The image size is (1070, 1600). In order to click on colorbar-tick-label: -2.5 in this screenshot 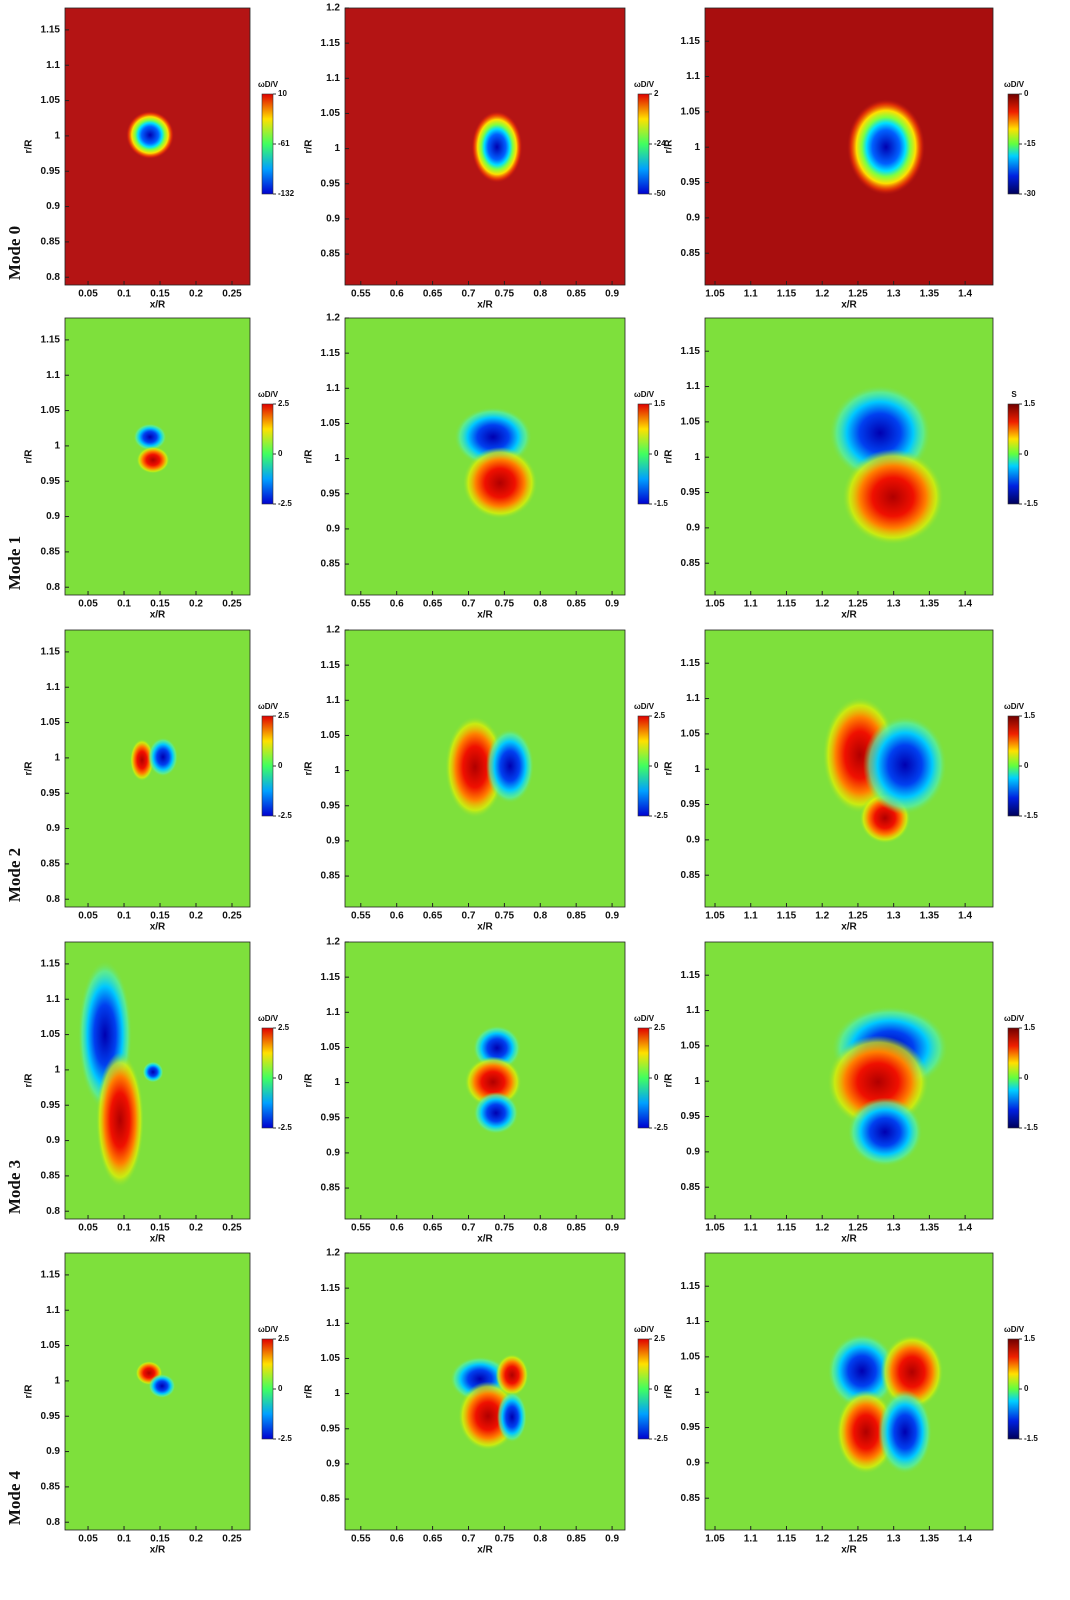, I will do `click(661, 815)`.